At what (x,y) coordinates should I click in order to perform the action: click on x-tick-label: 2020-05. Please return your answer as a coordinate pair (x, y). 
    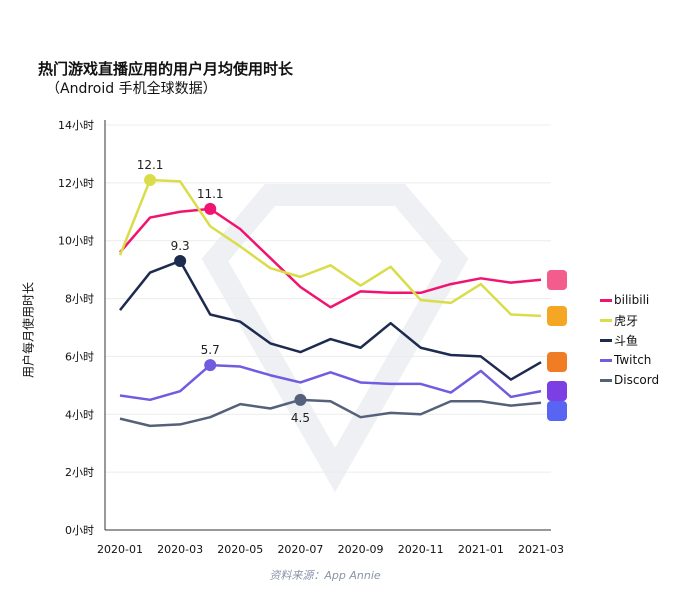
    Looking at the image, I should click on (240, 549).